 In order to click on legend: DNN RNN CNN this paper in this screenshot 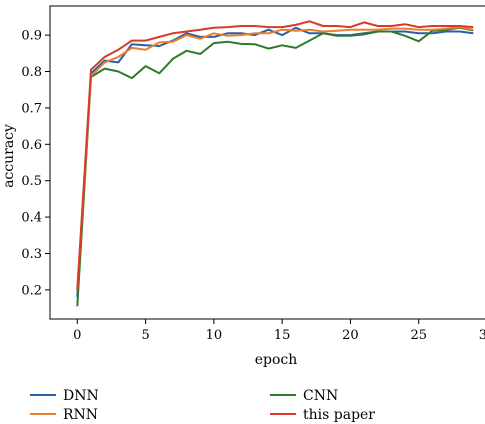, I will do `click(202, 405)`.